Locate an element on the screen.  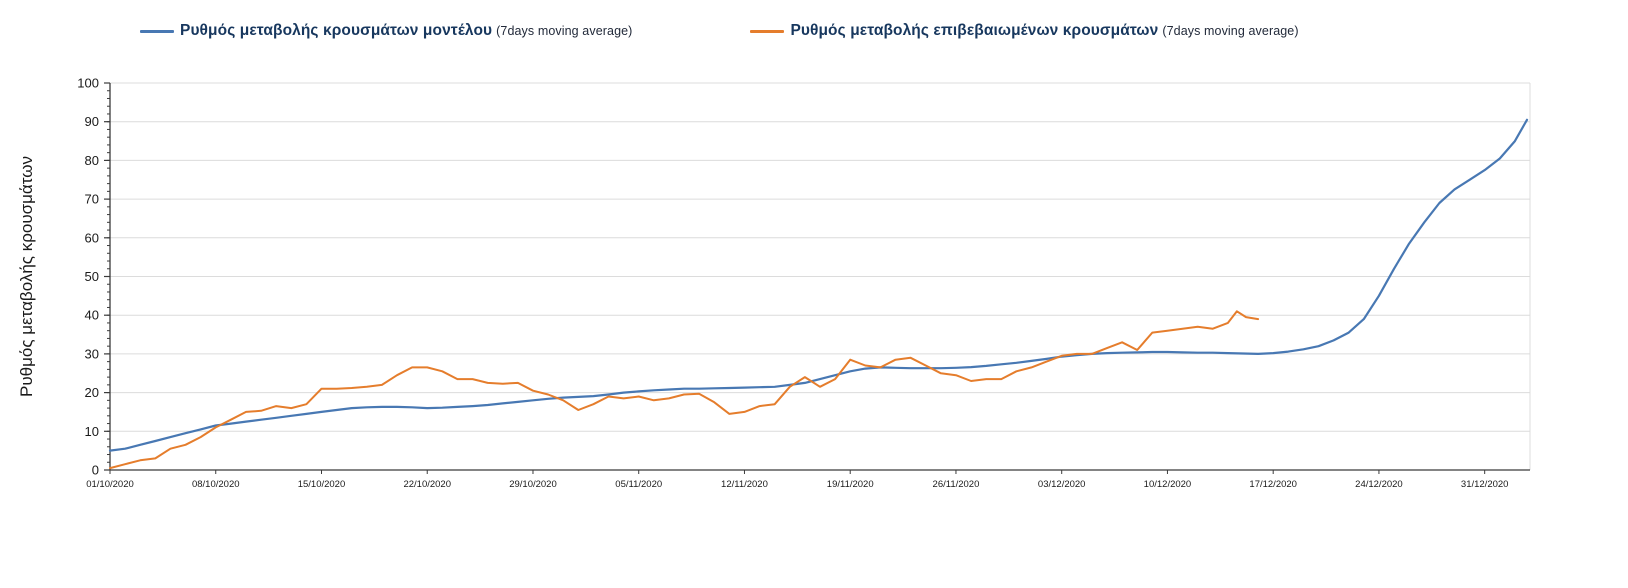
legend-label-model-text: Ρυθμός μεταβολής κρουσμάτων μοντέλου is located at coordinates (336, 30).